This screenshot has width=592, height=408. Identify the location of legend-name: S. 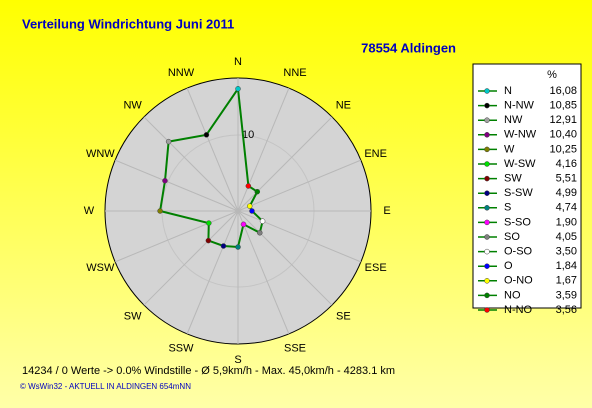
(507, 208).